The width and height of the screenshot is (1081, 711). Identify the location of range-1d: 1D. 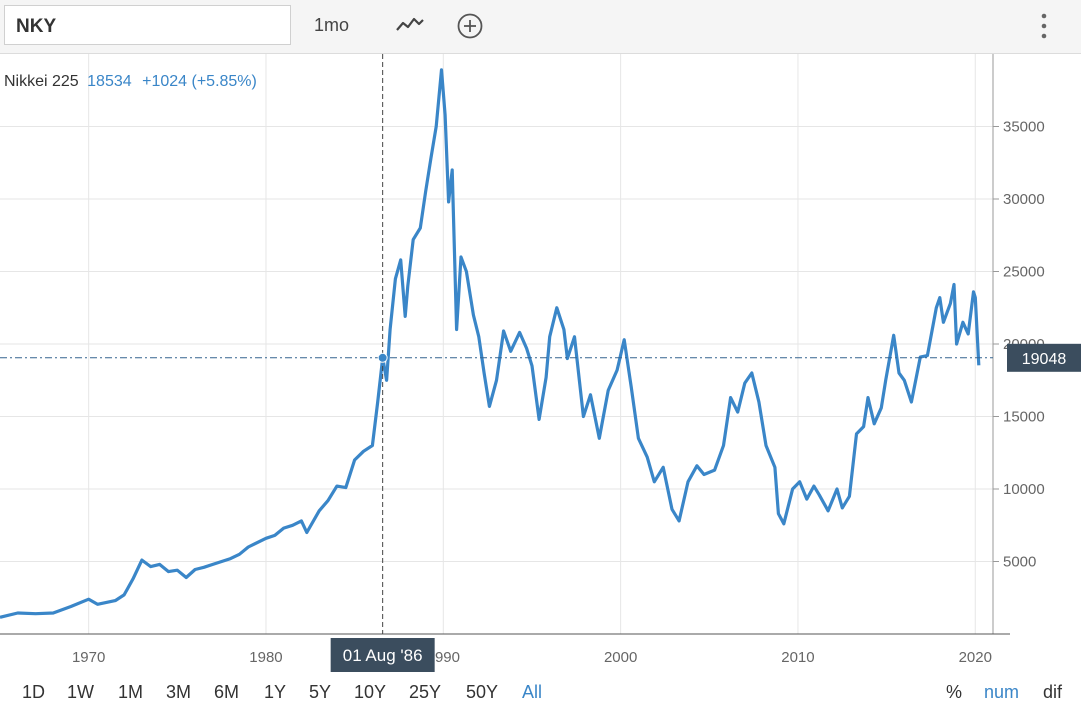
(34, 692).